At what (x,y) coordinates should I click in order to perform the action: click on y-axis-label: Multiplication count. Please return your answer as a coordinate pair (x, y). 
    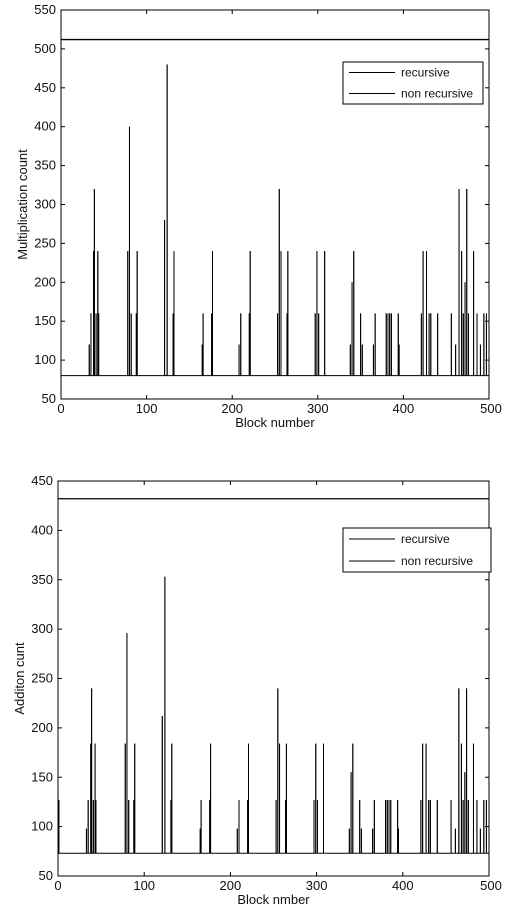
    Looking at the image, I should click on (22, 204).